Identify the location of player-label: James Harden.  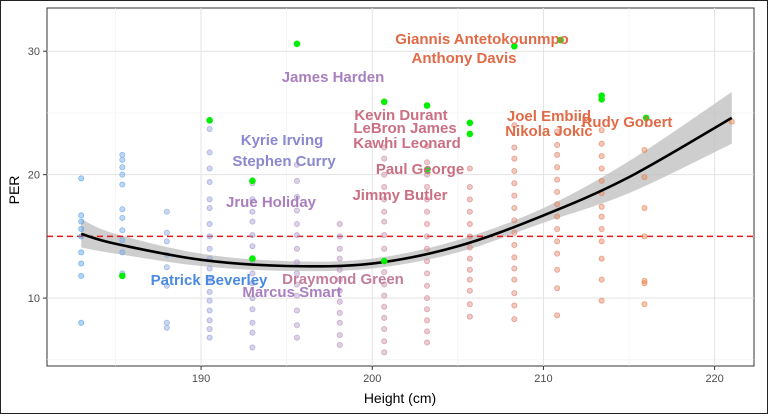
(333, 77).